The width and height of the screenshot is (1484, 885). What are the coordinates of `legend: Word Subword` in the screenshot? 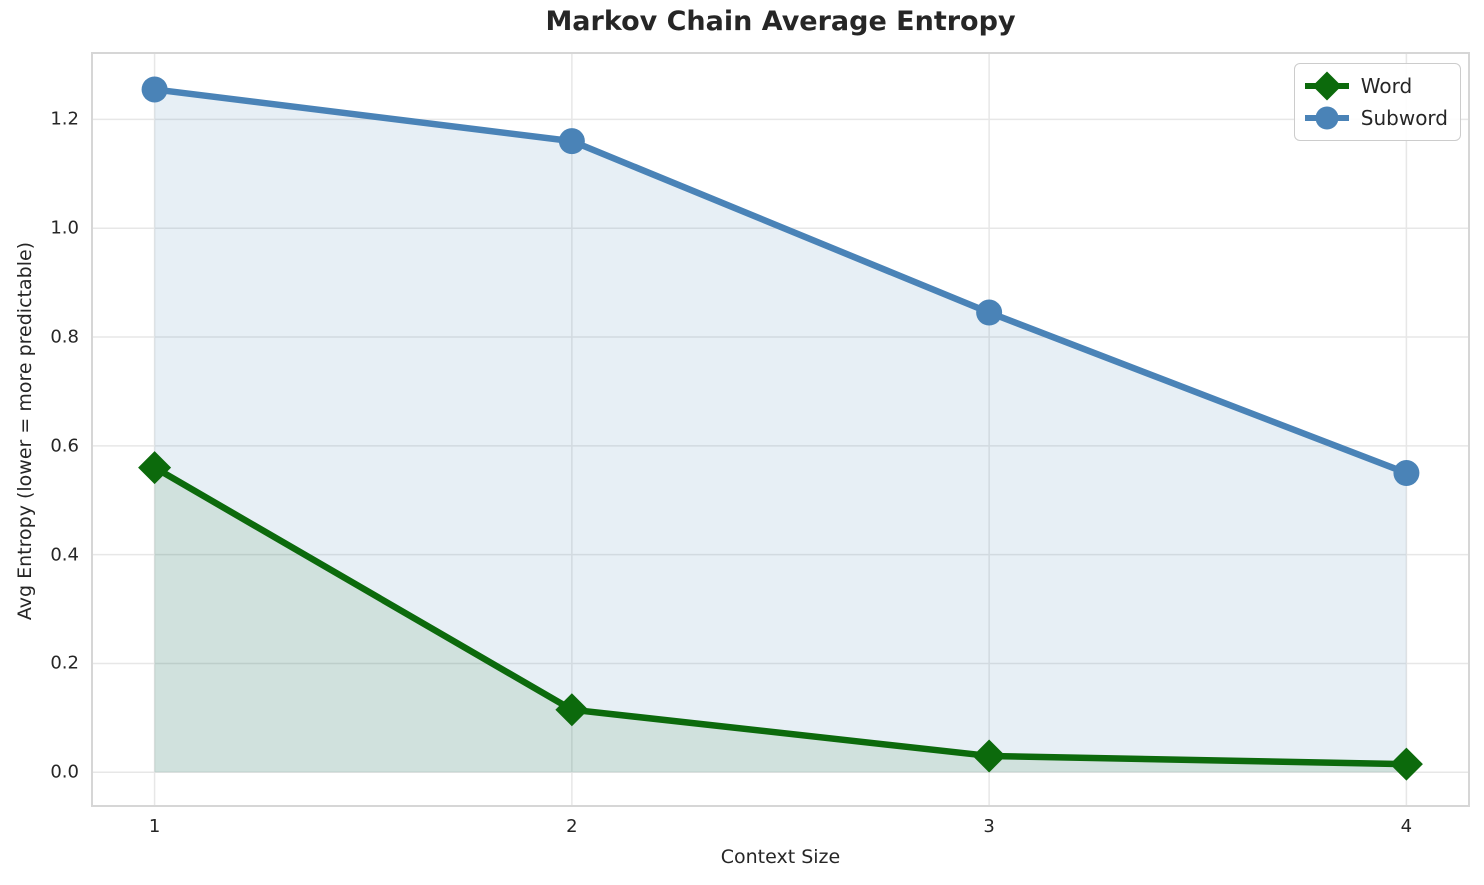 It's located at (1377, 102).